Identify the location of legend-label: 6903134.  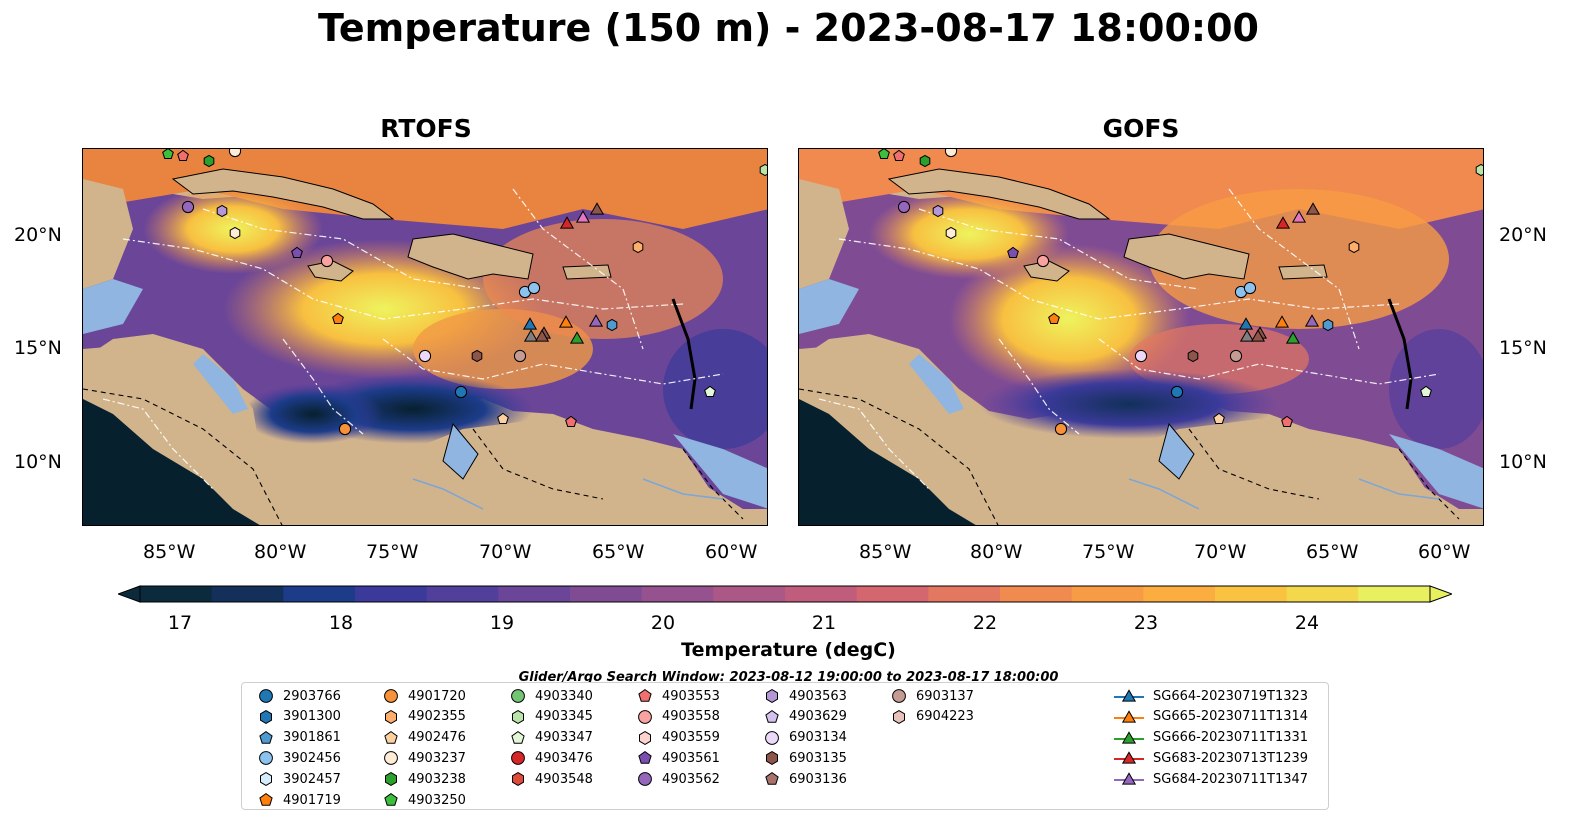
(818, 738).